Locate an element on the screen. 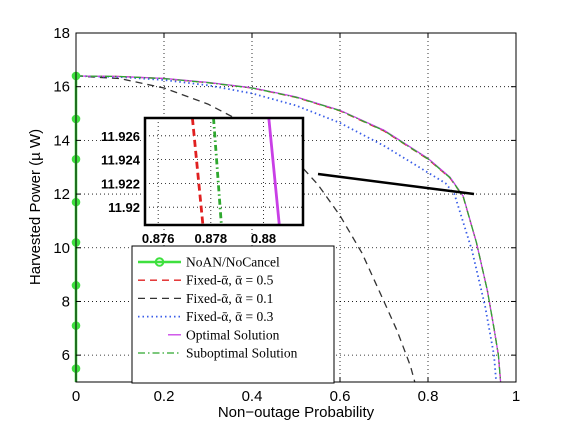 The image size is (584, 432). legend-label: Fixed-ᾱ, ᾱ = 0.1 is located at coordinates (229, 298).